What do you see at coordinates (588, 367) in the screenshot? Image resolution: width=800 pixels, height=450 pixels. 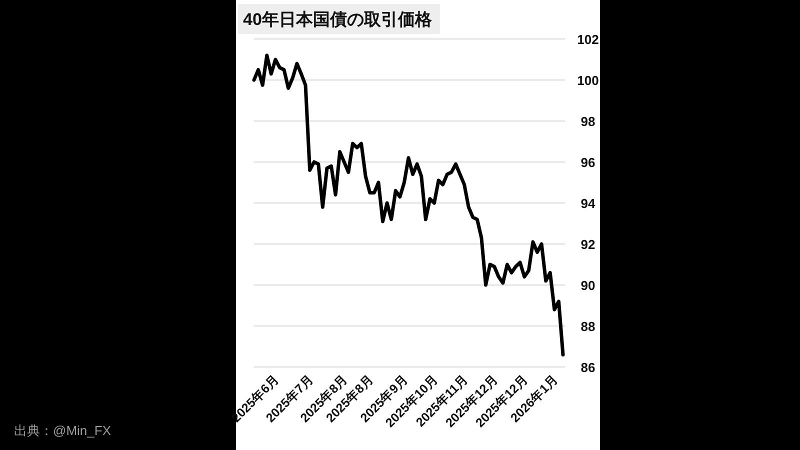 I see `y-tick-label: 86` at bounding box center [588, 367].